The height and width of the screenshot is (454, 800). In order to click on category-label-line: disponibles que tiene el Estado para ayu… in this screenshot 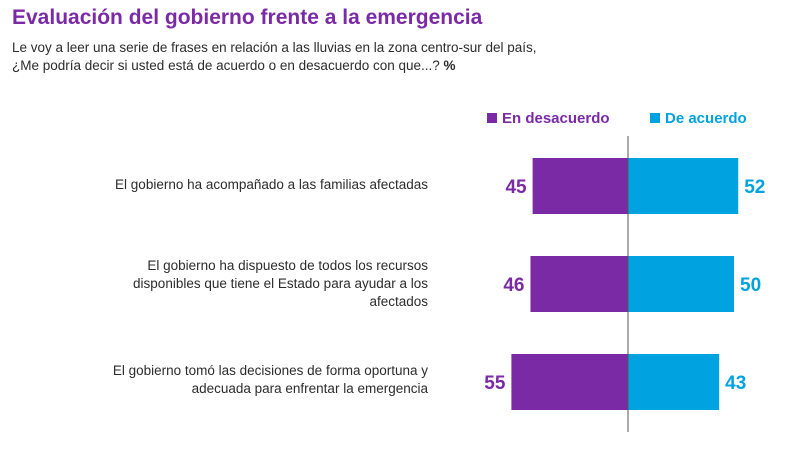, I will do `click(280, 283)`.